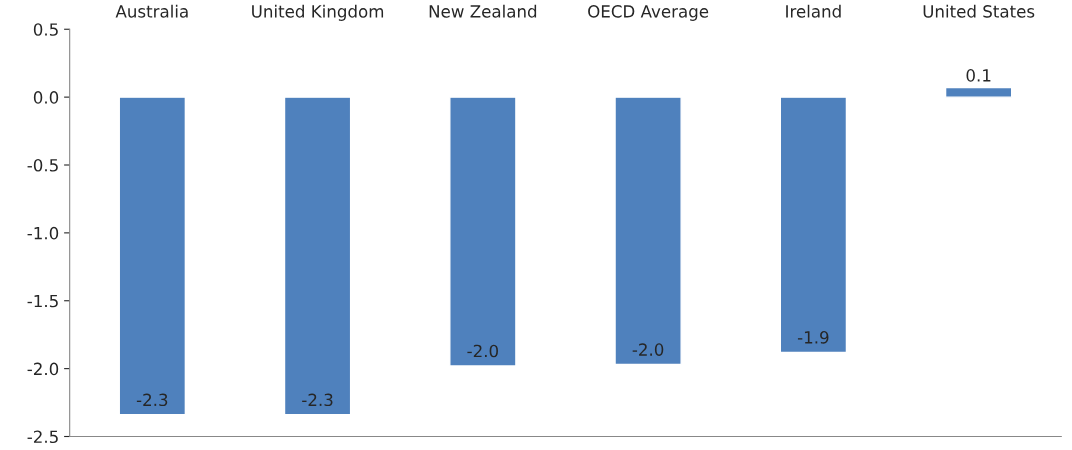  What do you see at coordinates (813, 337) in the screenshot?
I see `data-label: -1.9` at bounding box center [813, 337].